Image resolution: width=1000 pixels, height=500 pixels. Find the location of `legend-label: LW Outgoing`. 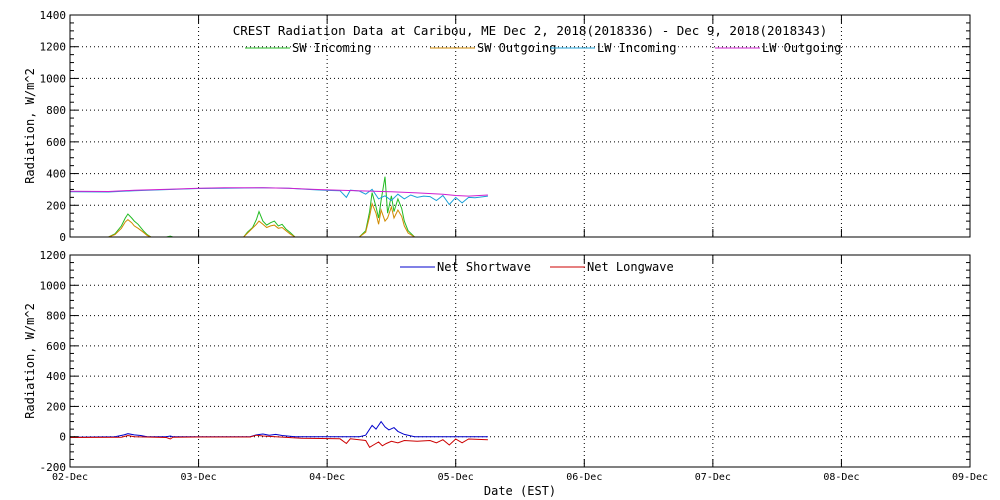

legend-label: LW Outgoing is located at coordinates (801, 48).